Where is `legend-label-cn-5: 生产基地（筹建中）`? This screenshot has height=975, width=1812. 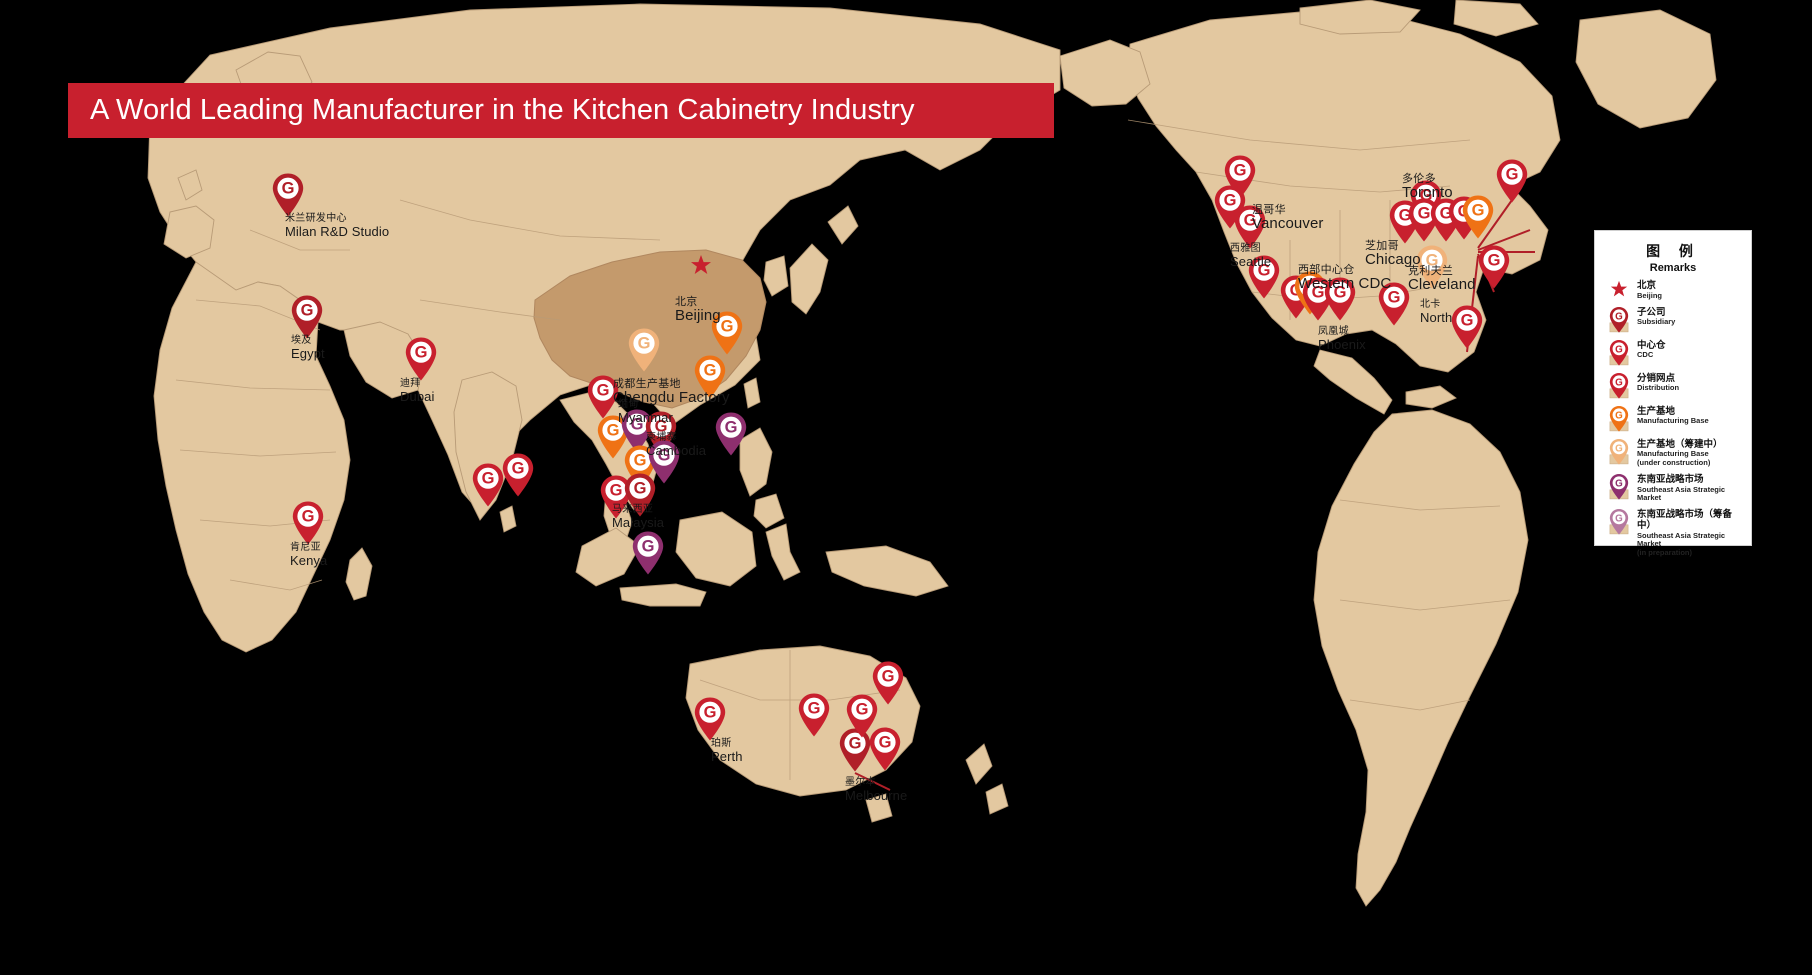 legend-label-cn-5: 生产基地（筹建中） is located at coordinates (1680, 444).